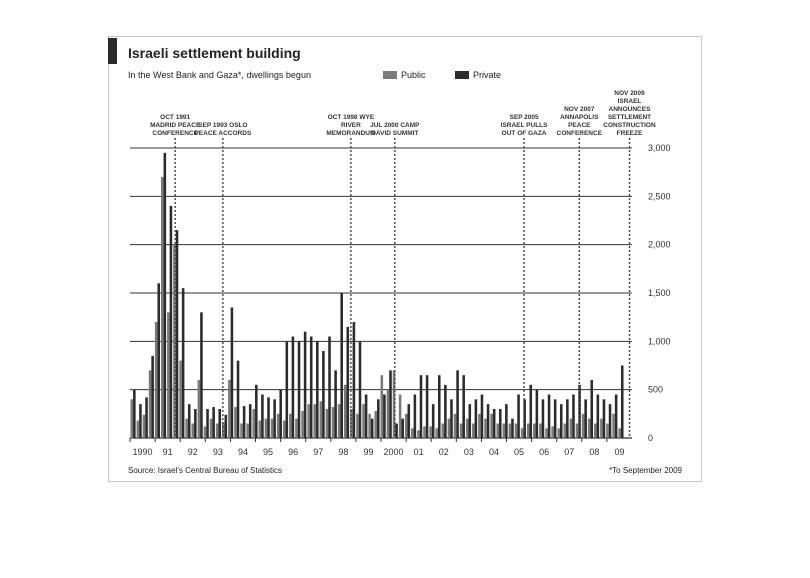 The image size is (810, 578). I want to click on annotation-label: JUL 2000 CAMP DAVID SUMMIT, so click(395, 129).